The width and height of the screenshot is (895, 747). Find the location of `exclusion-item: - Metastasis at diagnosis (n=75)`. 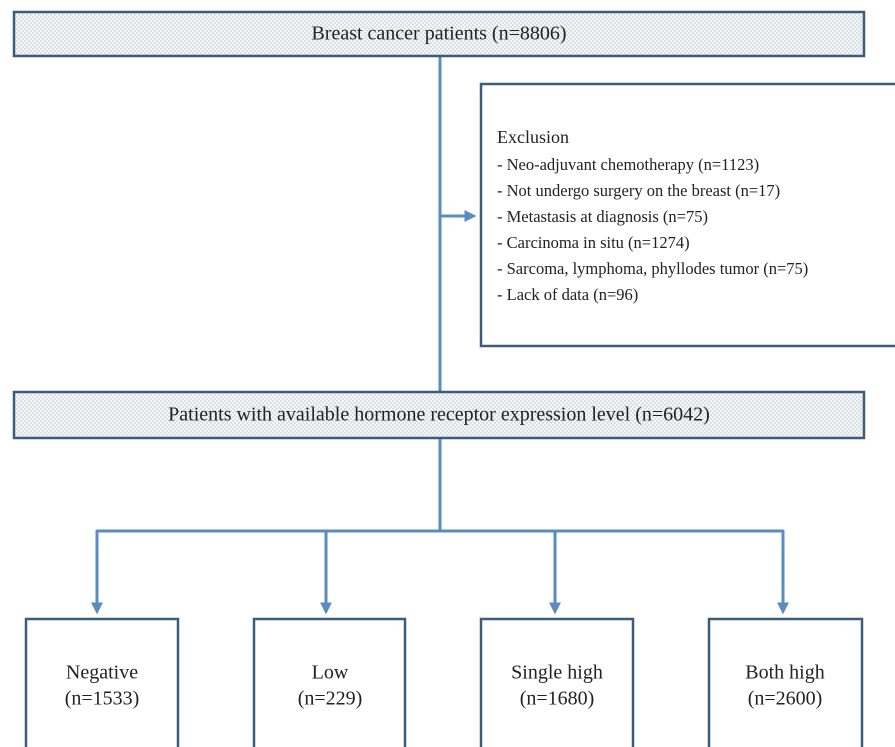

exclusion-item: - Metastasis at diagnosis (n=75) is located at coordinates (602, 216).